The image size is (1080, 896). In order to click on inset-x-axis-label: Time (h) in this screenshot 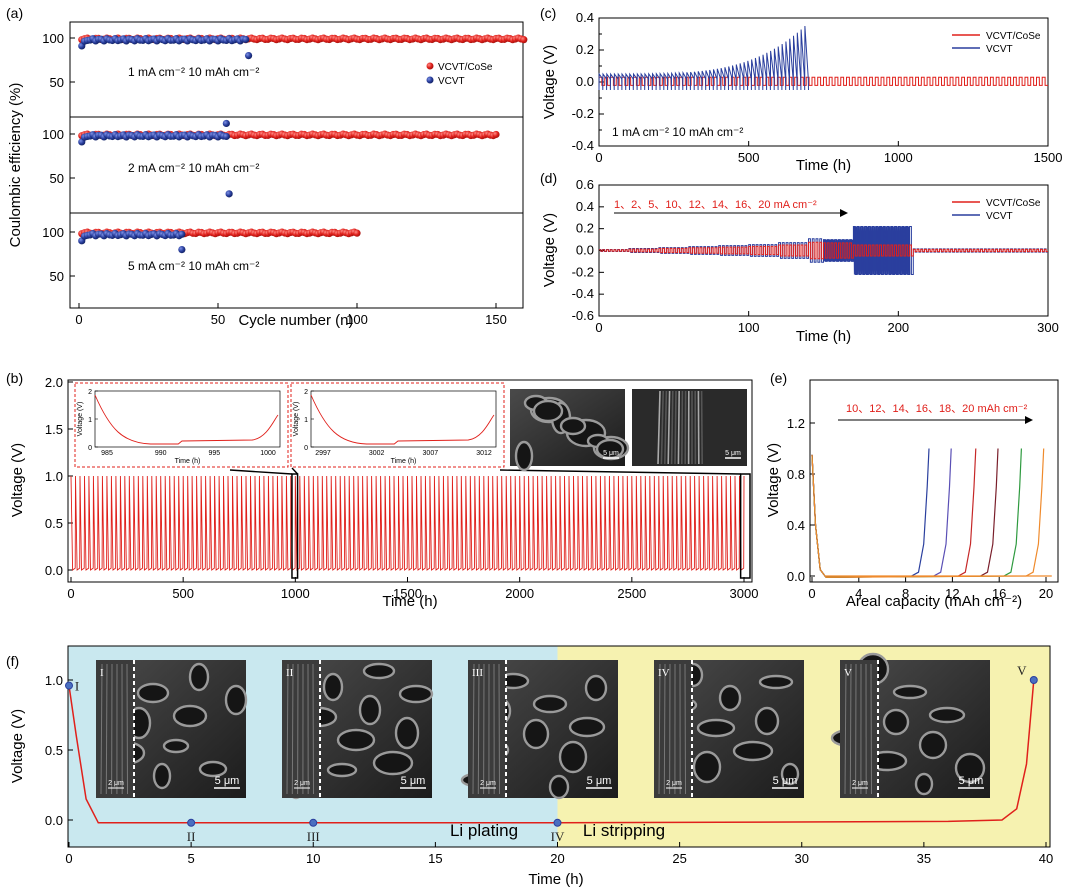, I will do `click(188, 461)`.